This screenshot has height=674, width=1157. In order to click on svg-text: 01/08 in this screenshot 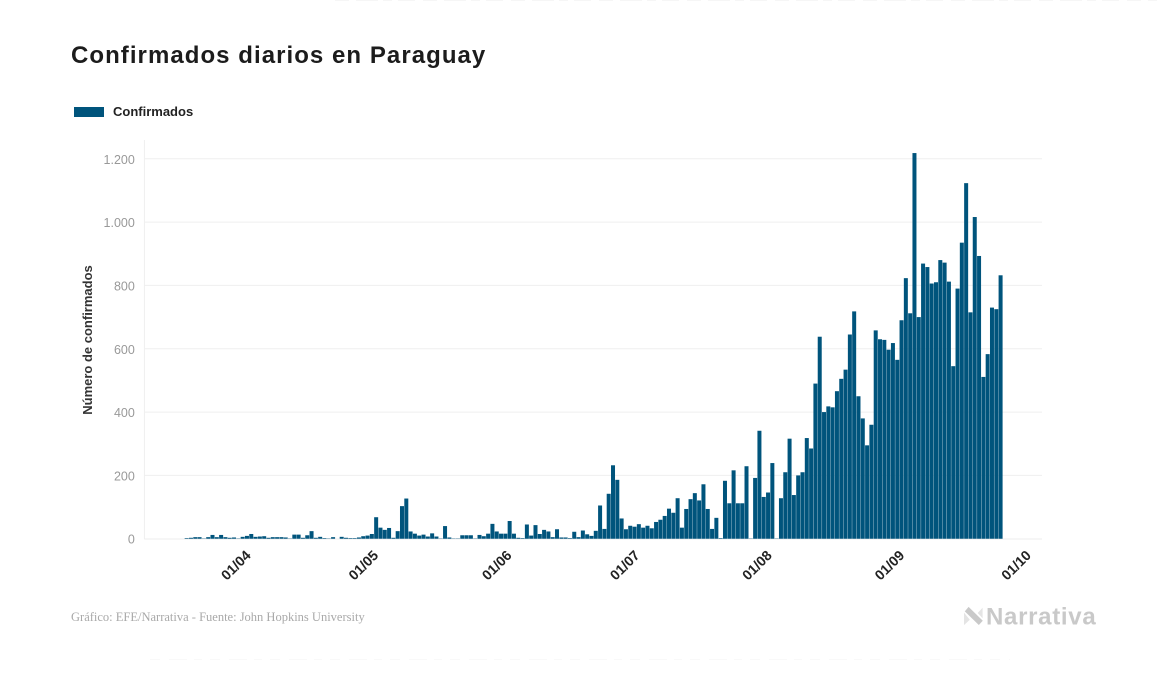, I will do `click(757, 565)`.